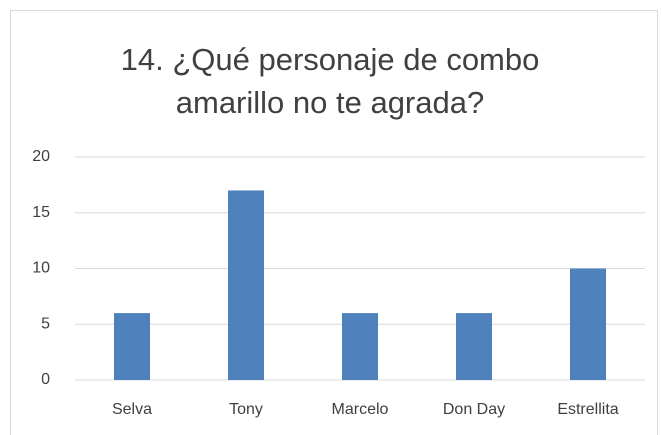 This screenshot has width=661, height=435. Describe the element at coordinates (246, 409) in the screenshot. I see `x-tick-label: Tony` at that location.